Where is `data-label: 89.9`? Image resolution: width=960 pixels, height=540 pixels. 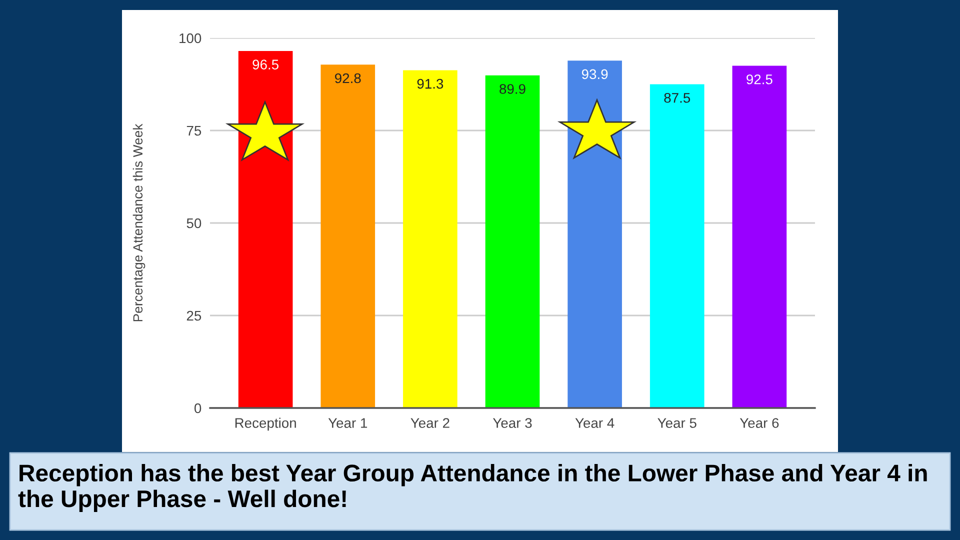 data-label: 89.9 is located at coordinates (513, 89).